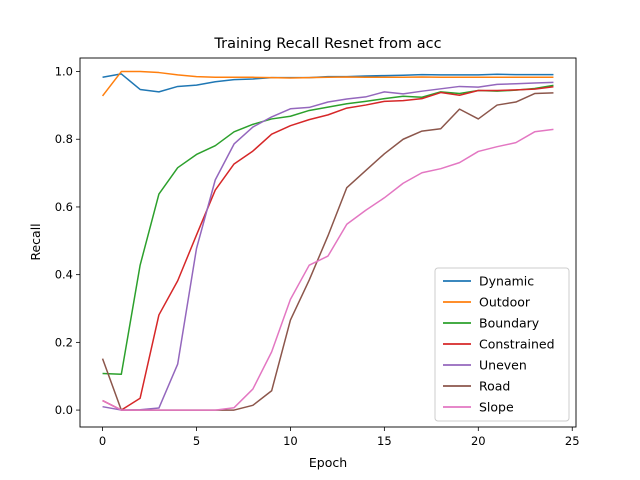 Image resolution: width=640 pixels, height=480 pixels. What do you see at coordinates (35, 241) in the screenshot?
I see `y-axis-label: Recall` at bounding box center [35, 241].